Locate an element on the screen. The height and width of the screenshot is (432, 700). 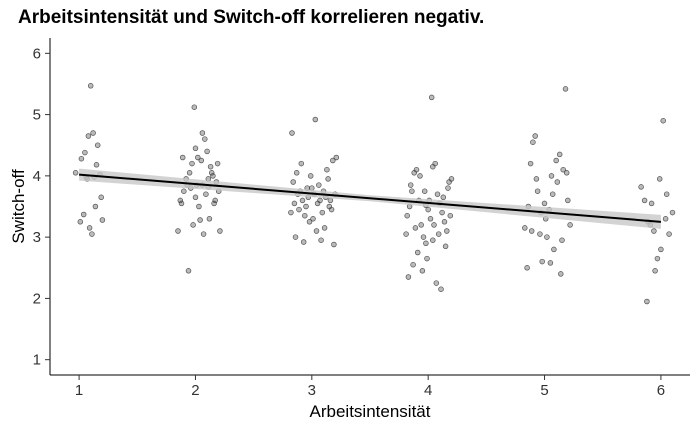
x-tick-label: 5 is located at coordinates (544, 390).